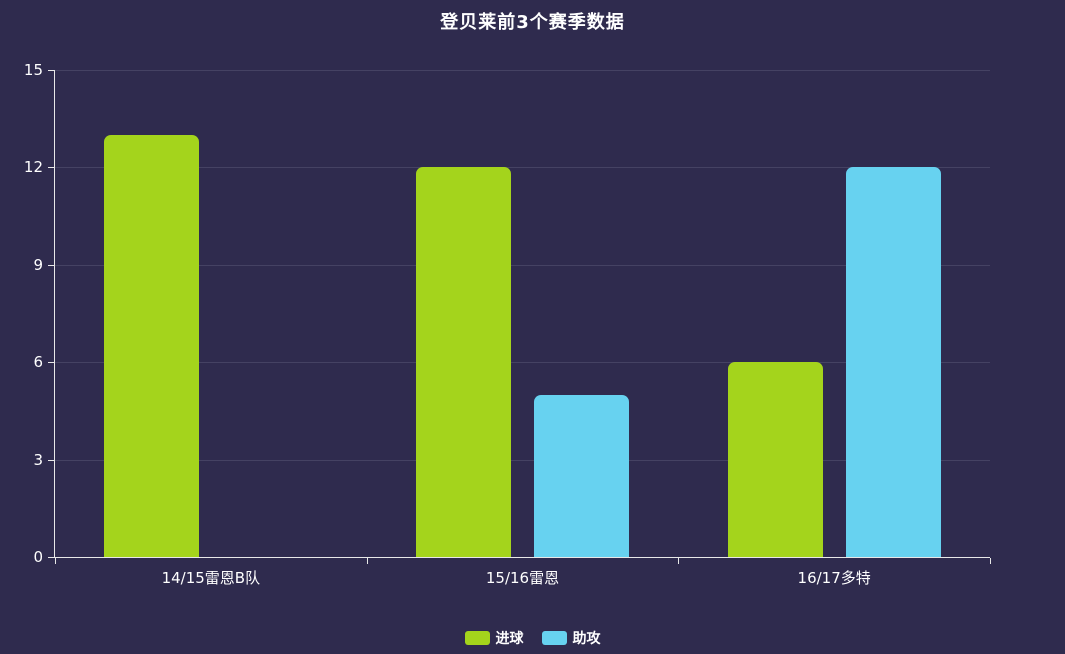 The image size is (1065, 654). What do you see at coordinates (152, 345) in the screenshot?
I see `bar-进球-14/15雷恩B队` at bounding box center [152, 345].